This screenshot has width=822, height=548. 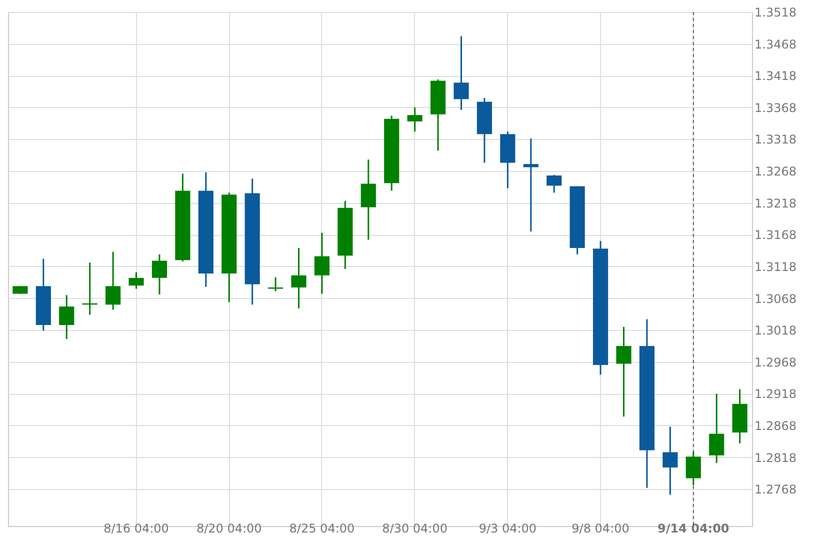 What do you see at coordinates (229, 529) in the screenshot?
I see `x-tick-label: 8/20 04:00` at bounding box center [229, 529].